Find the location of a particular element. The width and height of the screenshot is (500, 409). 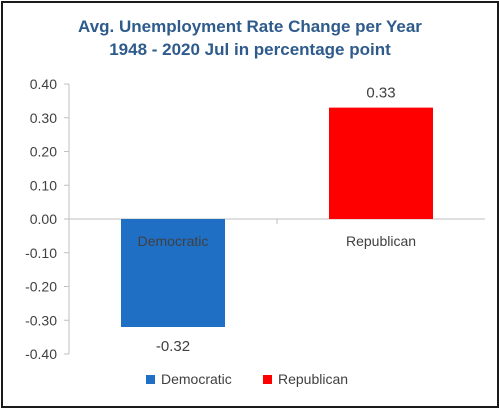

y-tick-label: 0.30 is located at coordinates (43, 118).